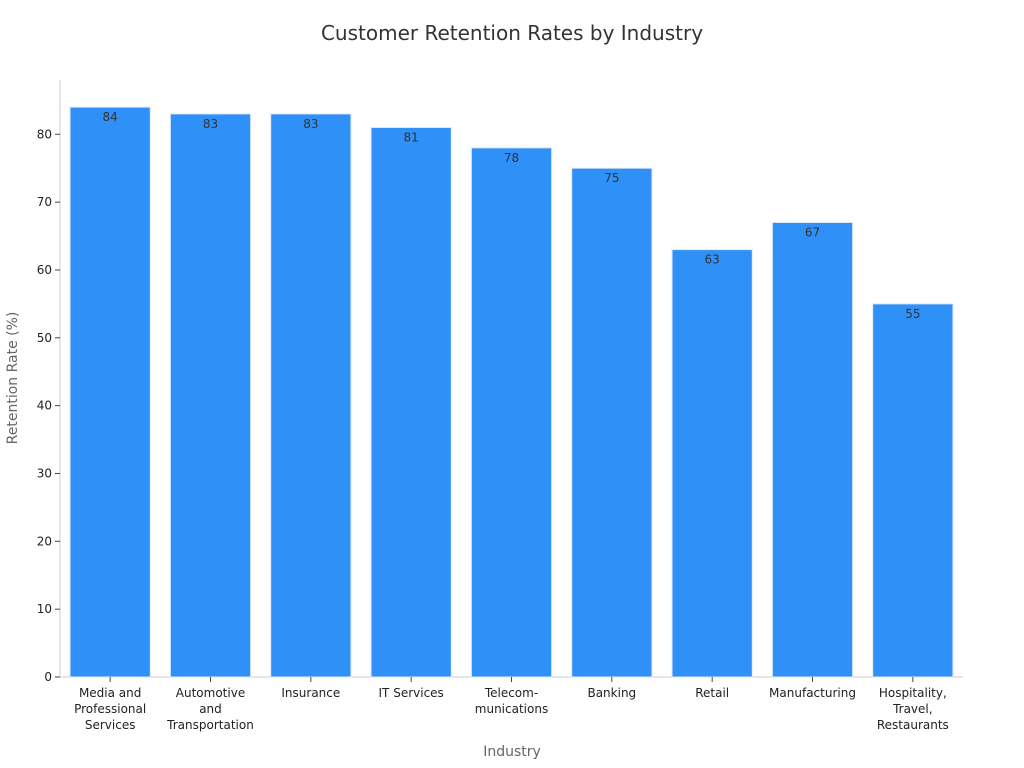 This screenshot has width=1024, height=768. Describe the element at coordinates (44, 473) in the screenshot. I see `y-tick-label: 30` at that location.